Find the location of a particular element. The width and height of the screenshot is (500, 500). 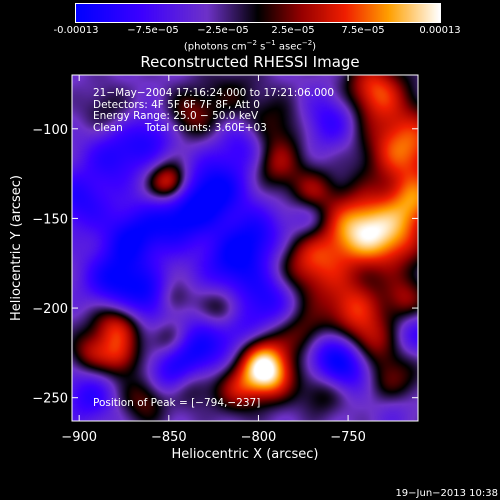

colorbar-tick-label: -0.00013 is located at coordinates (76, 30).